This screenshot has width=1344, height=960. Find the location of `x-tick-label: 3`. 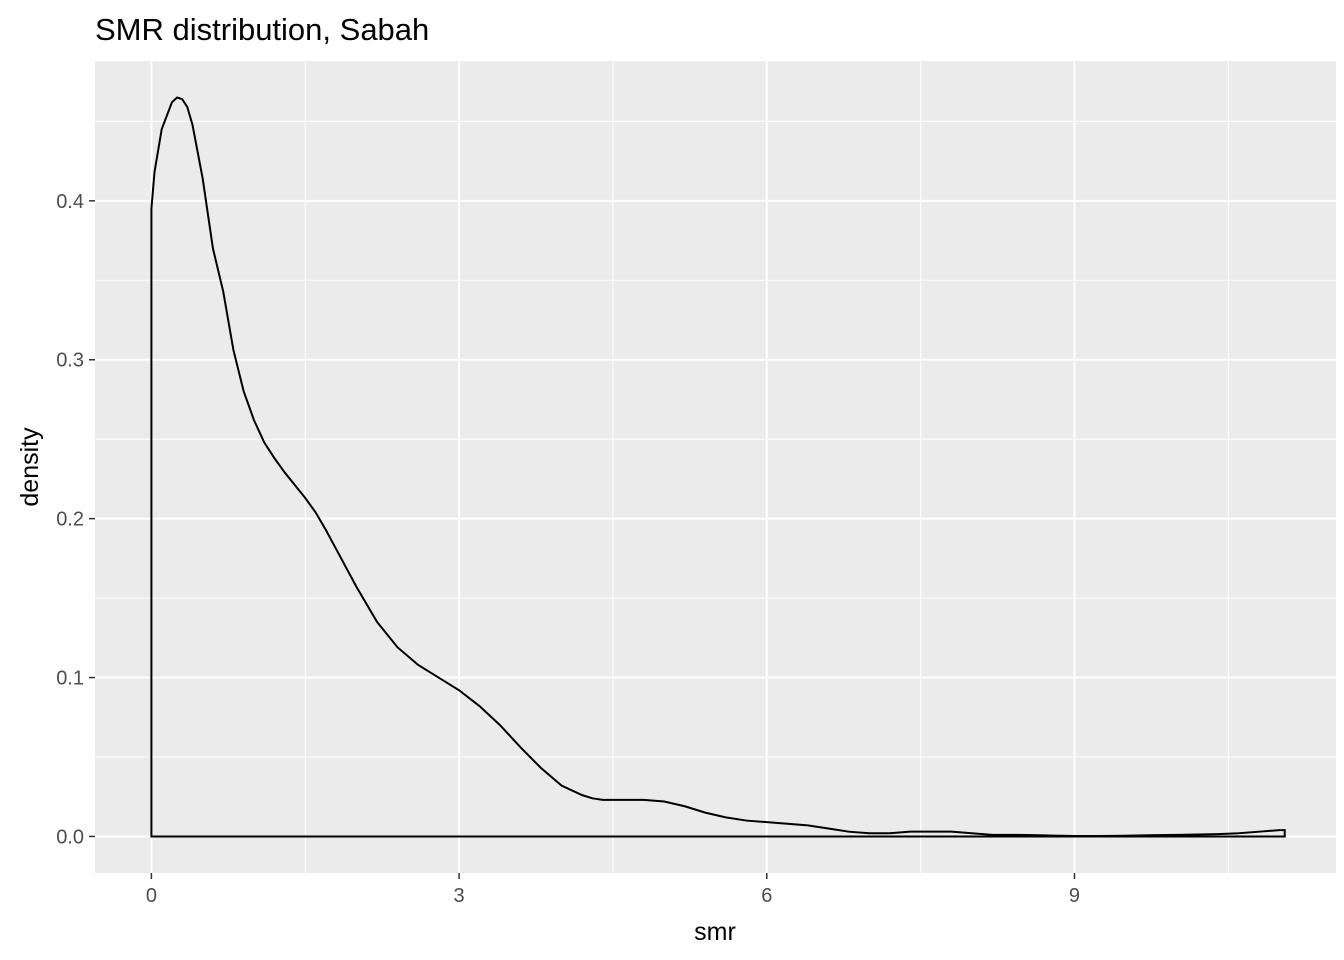

x-tick-label: 3 is located at coordinates (459, 896).